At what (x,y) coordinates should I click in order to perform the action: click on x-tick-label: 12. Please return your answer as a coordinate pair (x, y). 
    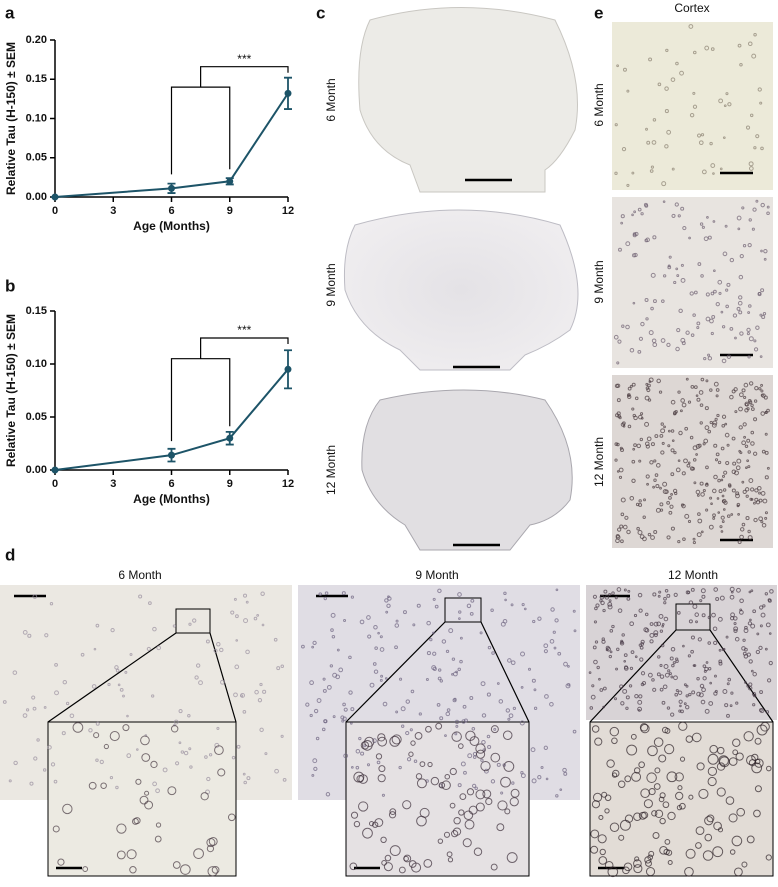
    Looking at the image, I should click on (288, 211).